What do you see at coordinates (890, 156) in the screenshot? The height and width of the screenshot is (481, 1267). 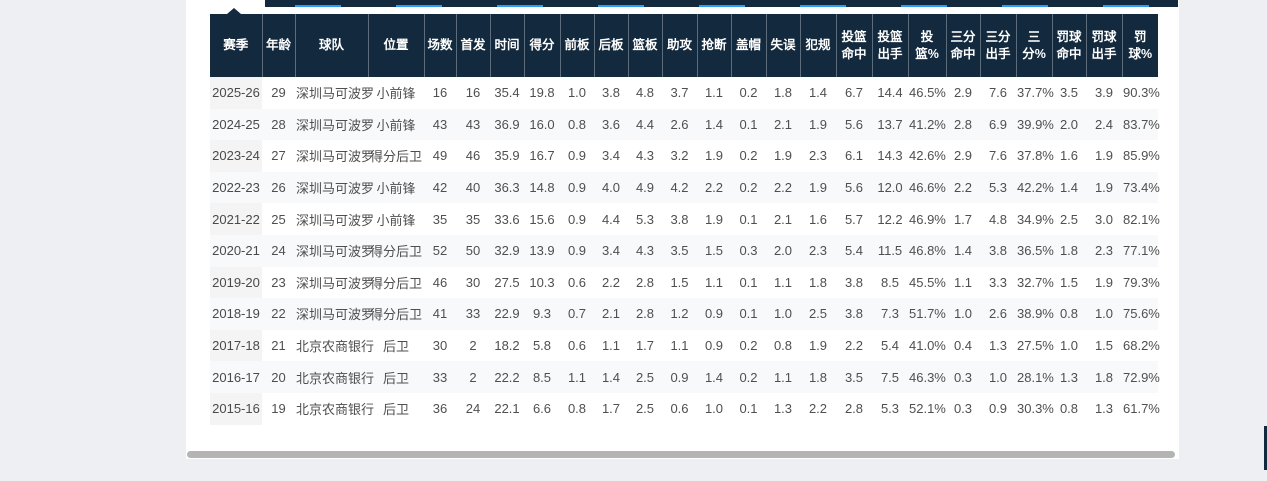 I see `stat-cell: 14.3` at bounding box center [890, 156].